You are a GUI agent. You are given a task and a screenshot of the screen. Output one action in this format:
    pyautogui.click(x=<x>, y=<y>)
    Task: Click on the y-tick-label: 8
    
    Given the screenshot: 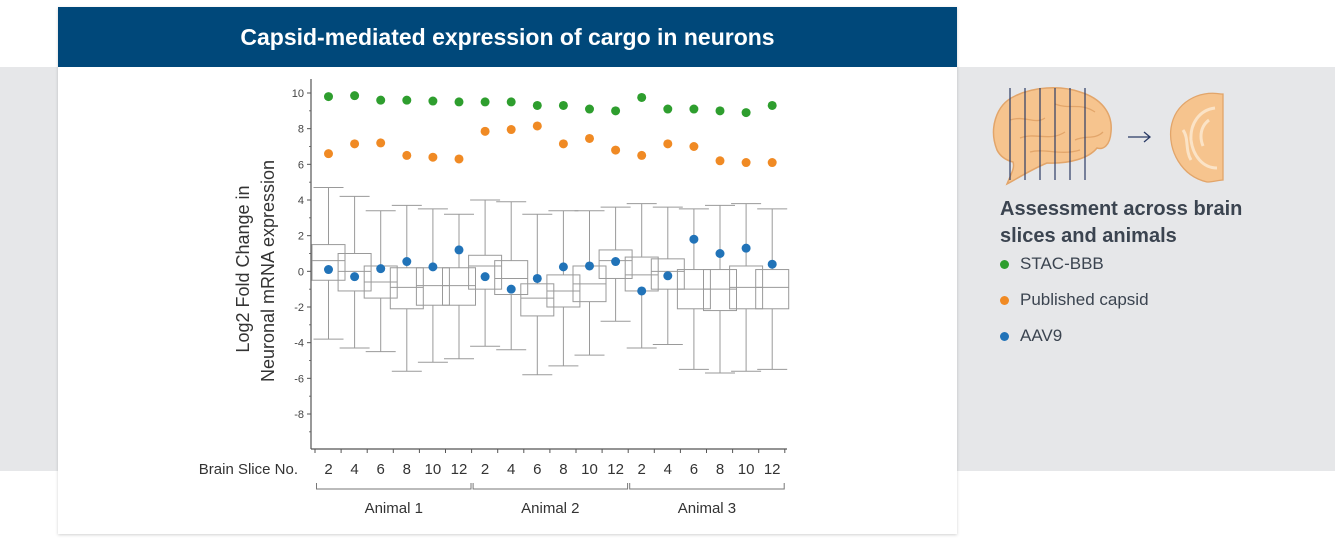 What is the action you would take?
    pyautogui.click(x=301, y=130)
    